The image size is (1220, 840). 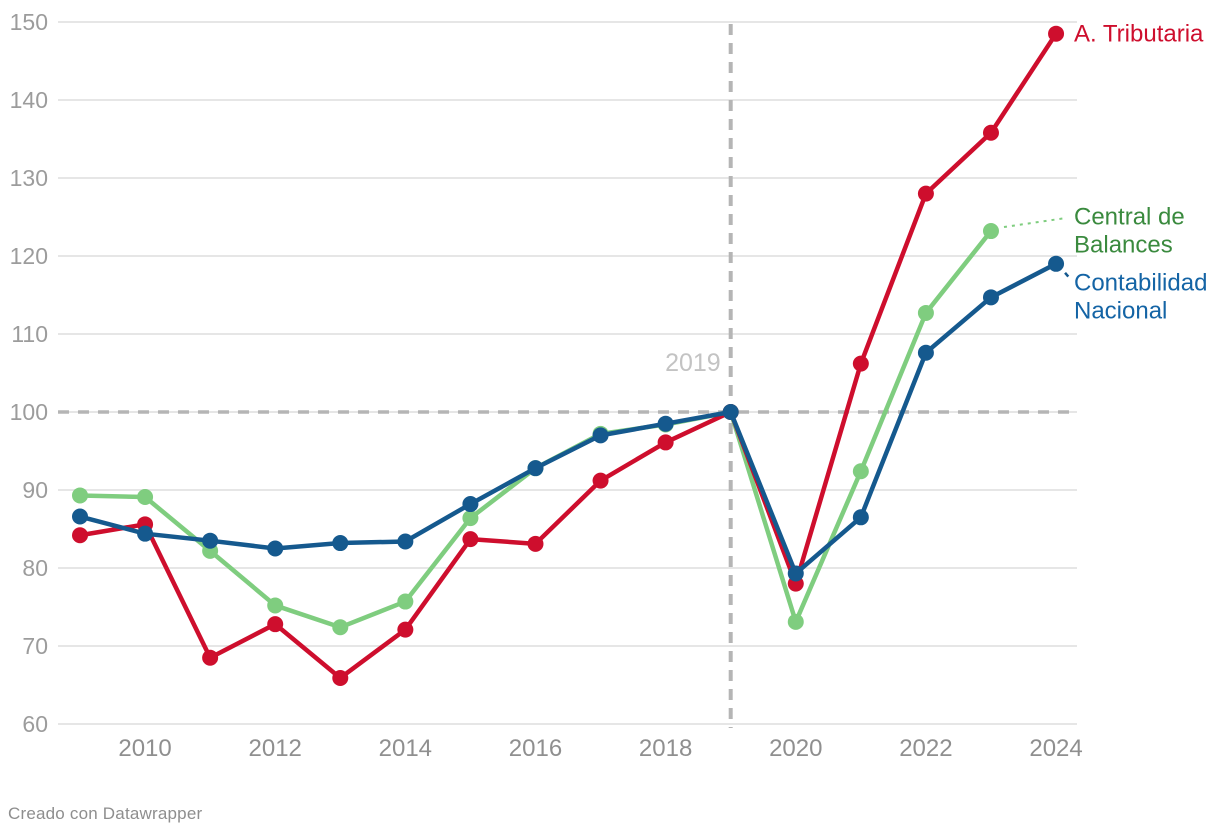 I want to click on y-tick-label-110: 110, so click(x=29, y=334).